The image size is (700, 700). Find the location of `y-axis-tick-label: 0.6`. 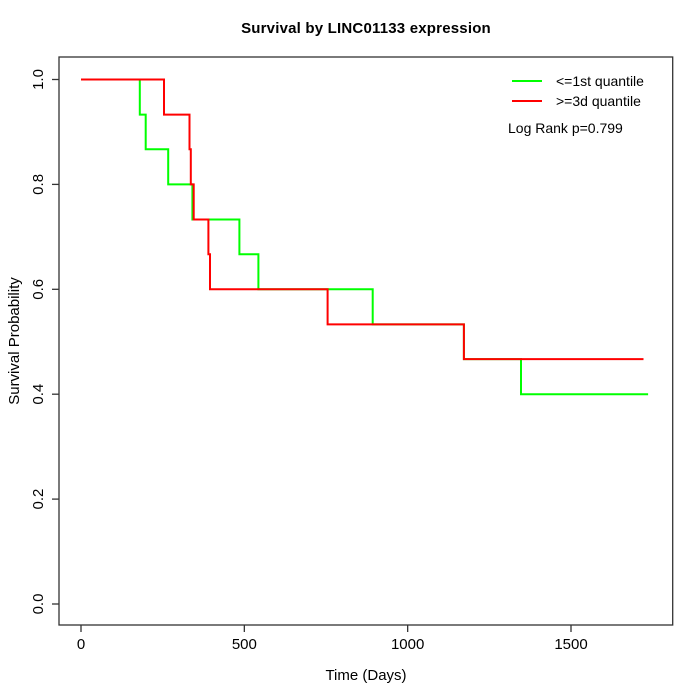

y-axis-tick-label: 0.6 is located at coordinates (38, 289).